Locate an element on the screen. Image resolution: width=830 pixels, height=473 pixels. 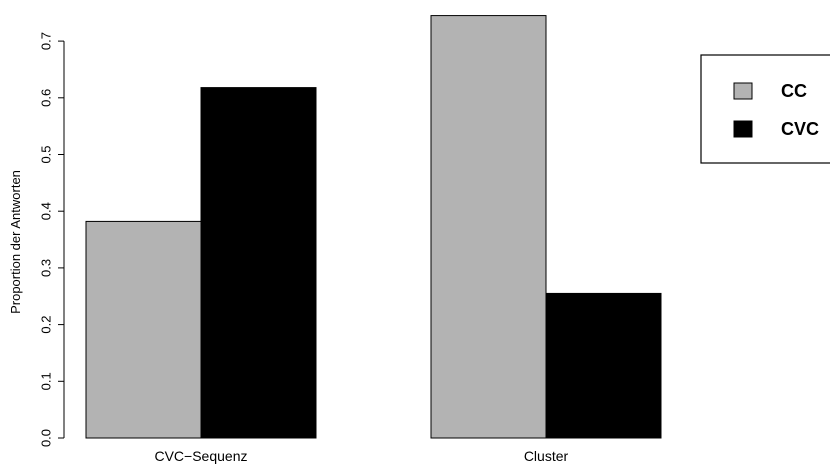
legend: CC CVC is located at coordinates (765, 109).